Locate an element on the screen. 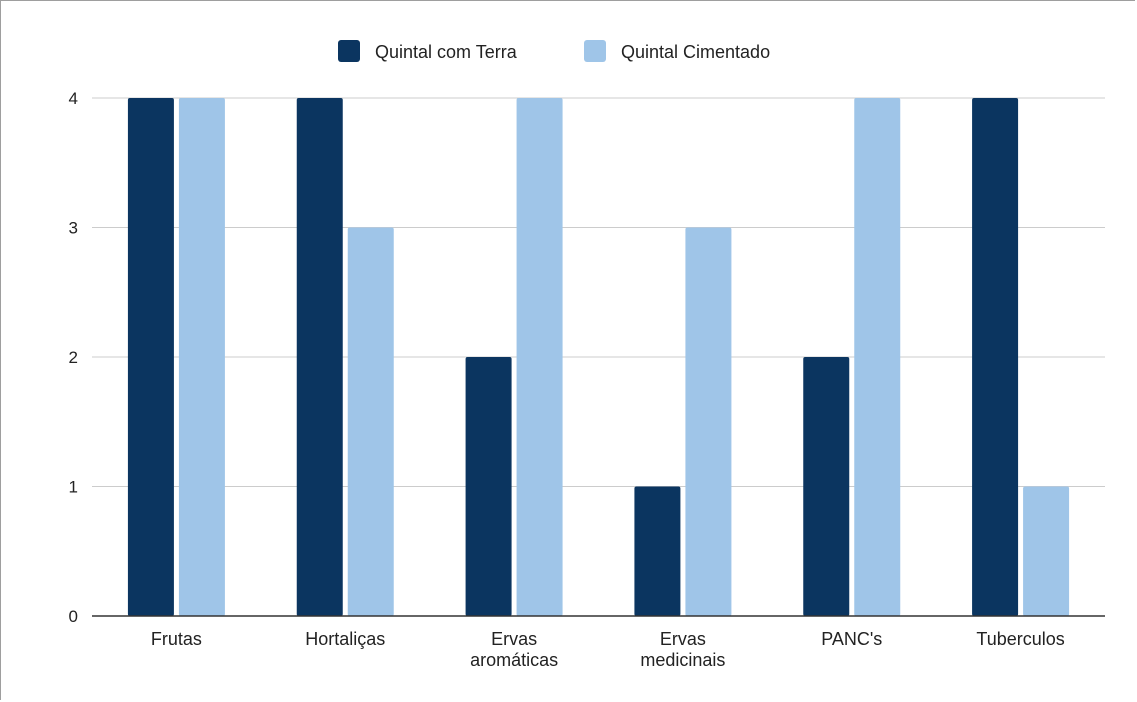 This screenshot has height=702, width=1137. x-category-label-line: Frutas is located at coordinates (176, 639).